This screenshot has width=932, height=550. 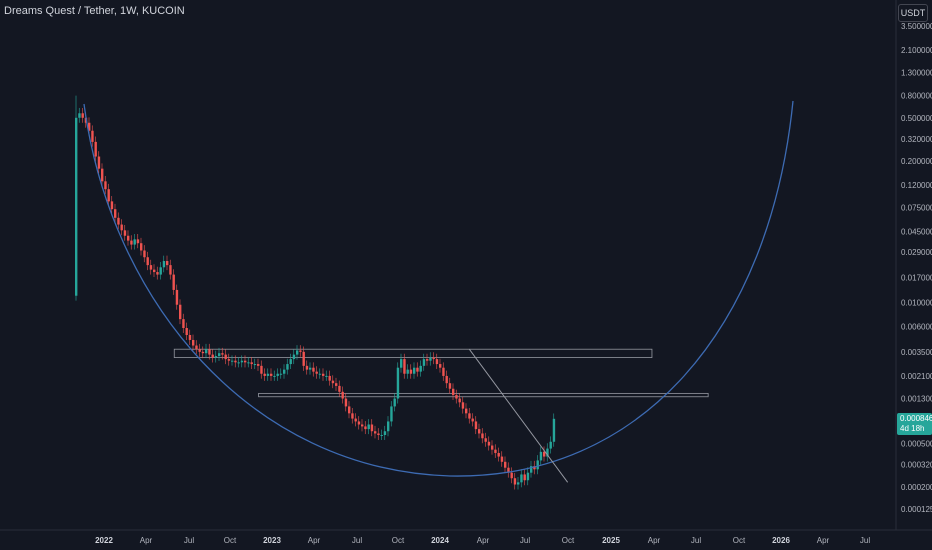 I want to click on y-tick-label: 3.500000, so click(x=916, y=26).